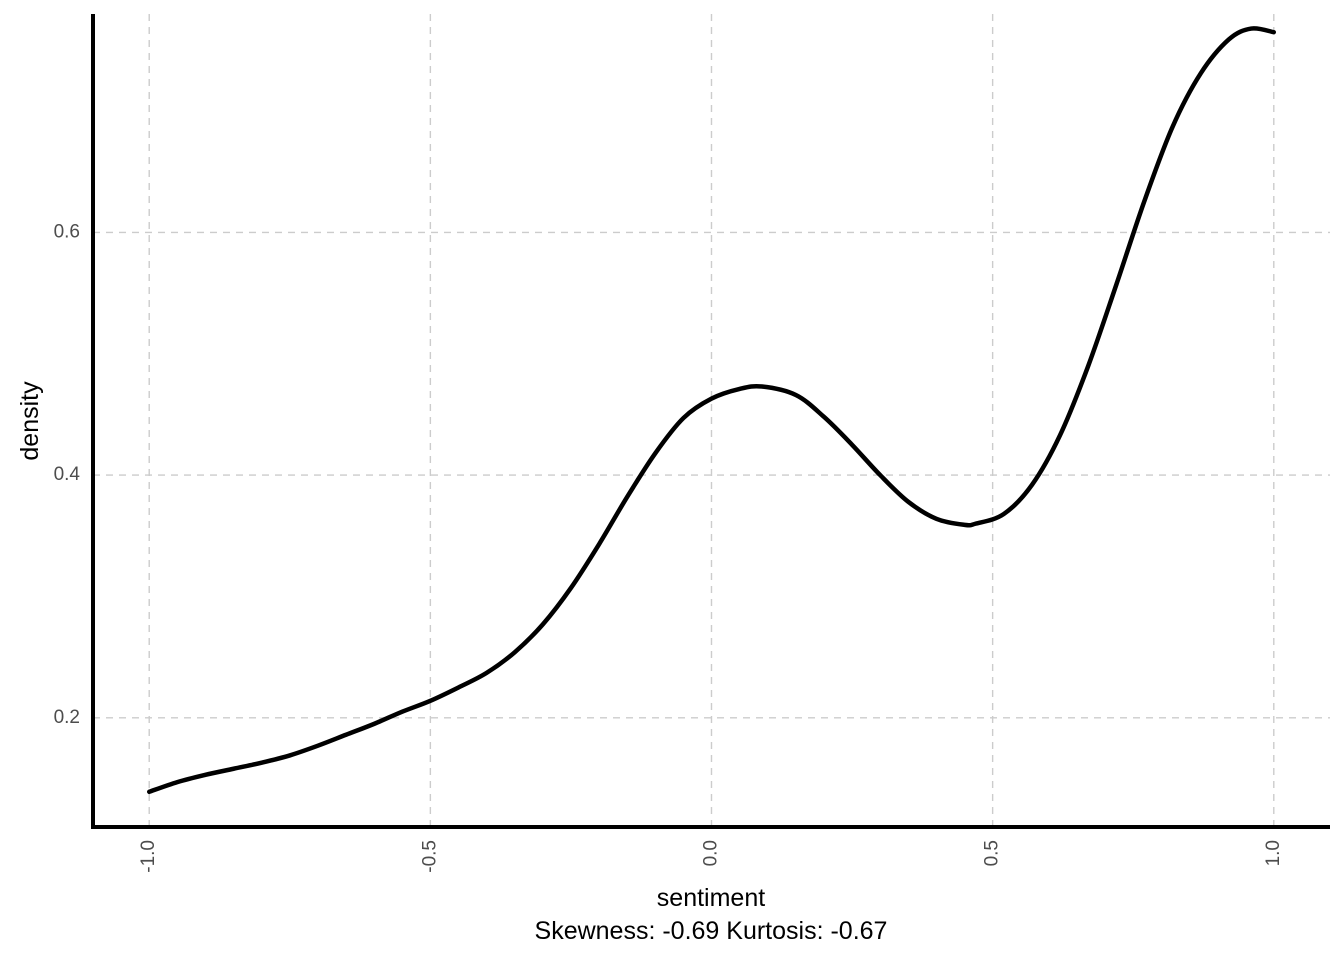 Image resolution: width=1344 pixels, height=960 pixels. What do you see at coordinates (992, 853) in the screenshot?
I see `x-tick-label: 0.5` at bounding box center [992, 853].